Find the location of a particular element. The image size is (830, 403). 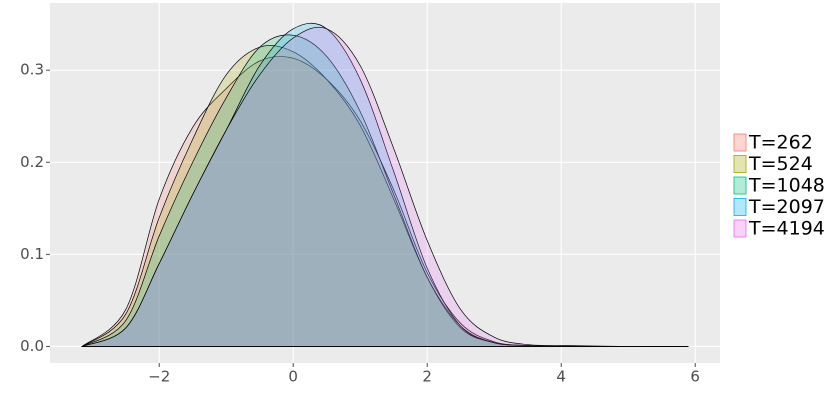

legend-label: T=1048 is located at coordinates (786, 186).